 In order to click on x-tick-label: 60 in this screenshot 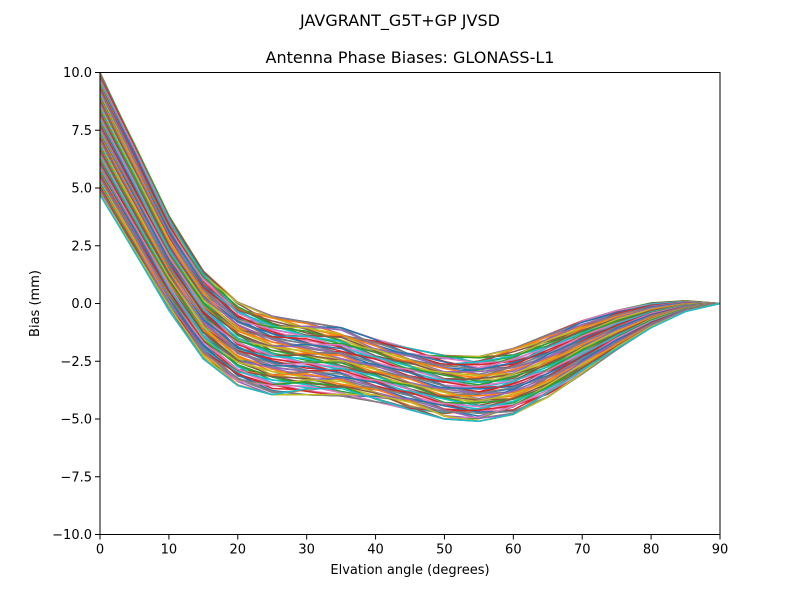, I will do `click(513, 550)`.